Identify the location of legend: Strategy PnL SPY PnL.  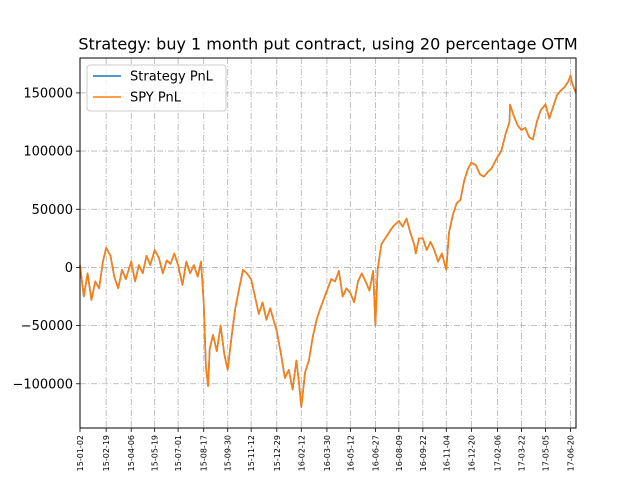
(156, 88).